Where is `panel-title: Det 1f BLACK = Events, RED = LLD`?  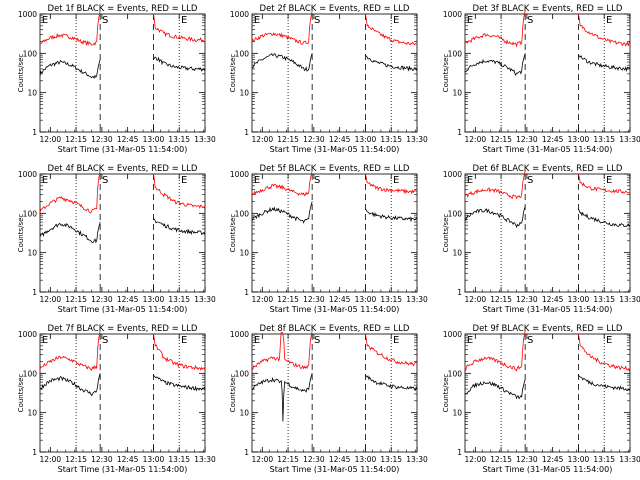
panel-title: Det 1f BLACK = Events, RED = LLD is located at coordinates (123, 9).